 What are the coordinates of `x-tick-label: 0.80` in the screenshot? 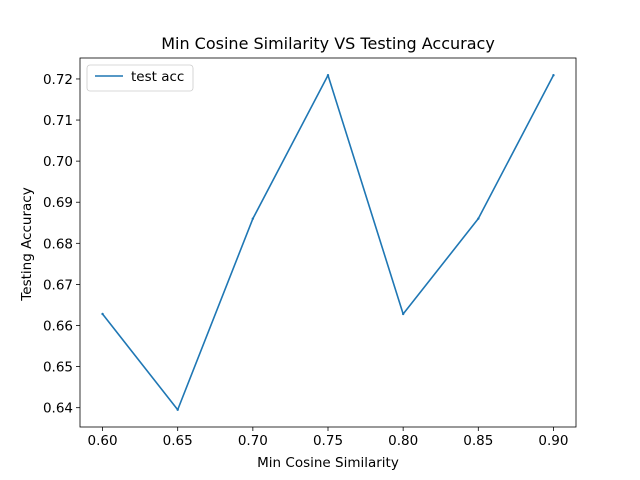 It's located at (403, 441).